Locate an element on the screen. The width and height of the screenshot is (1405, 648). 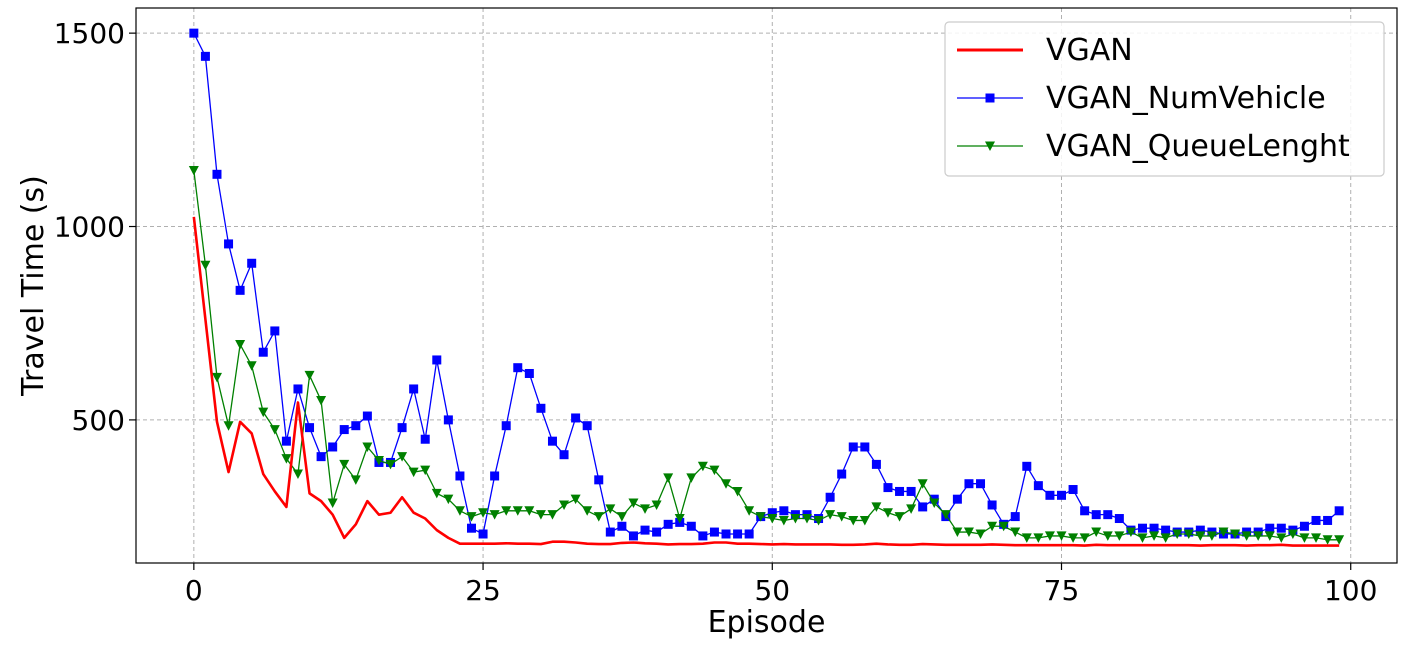
legend: VGAN VGAN_NumVehicle VGAN_QueueLenght is located at coordinates (1164, 99).